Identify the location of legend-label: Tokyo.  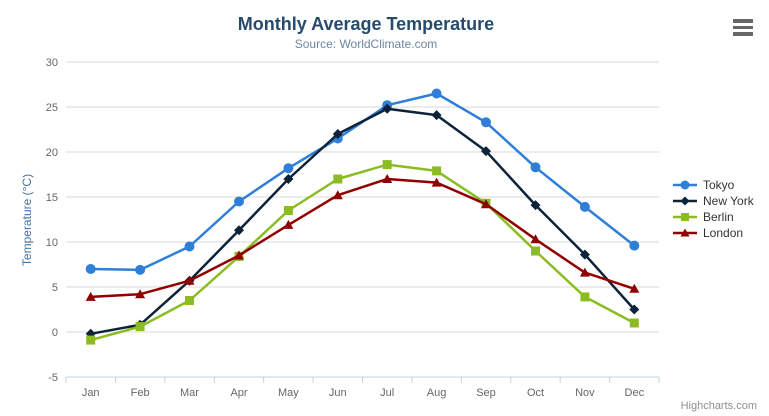
(719, 185).